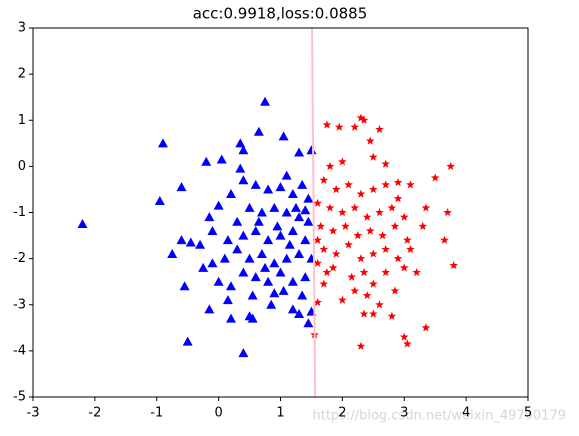 This screenshot has height=436, width=579. I want to click on y-tick-label: -5, so click(19, 397).